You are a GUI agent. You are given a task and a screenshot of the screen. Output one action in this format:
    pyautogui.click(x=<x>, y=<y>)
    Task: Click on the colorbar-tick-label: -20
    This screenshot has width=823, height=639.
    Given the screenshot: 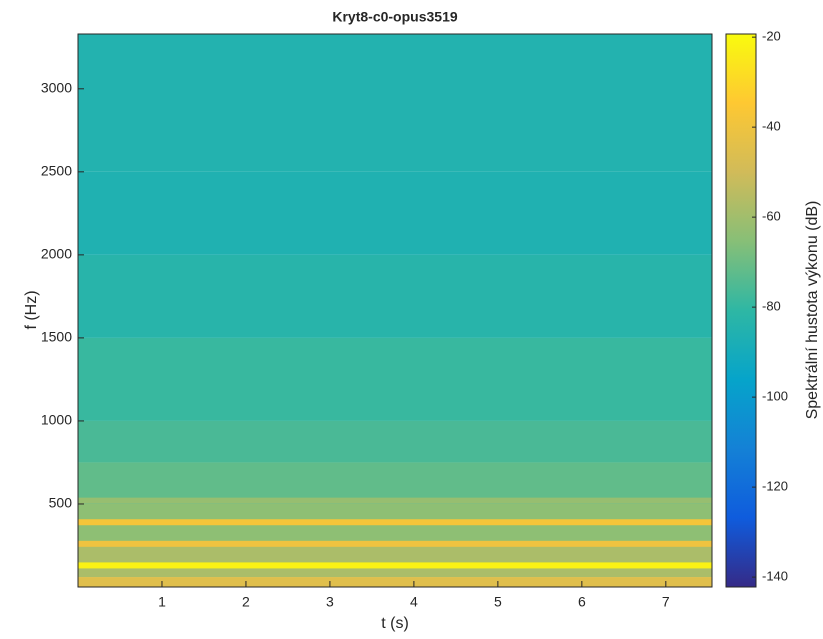 What is the action you would take?
    pyautogui.click(x=771, y=36)
    